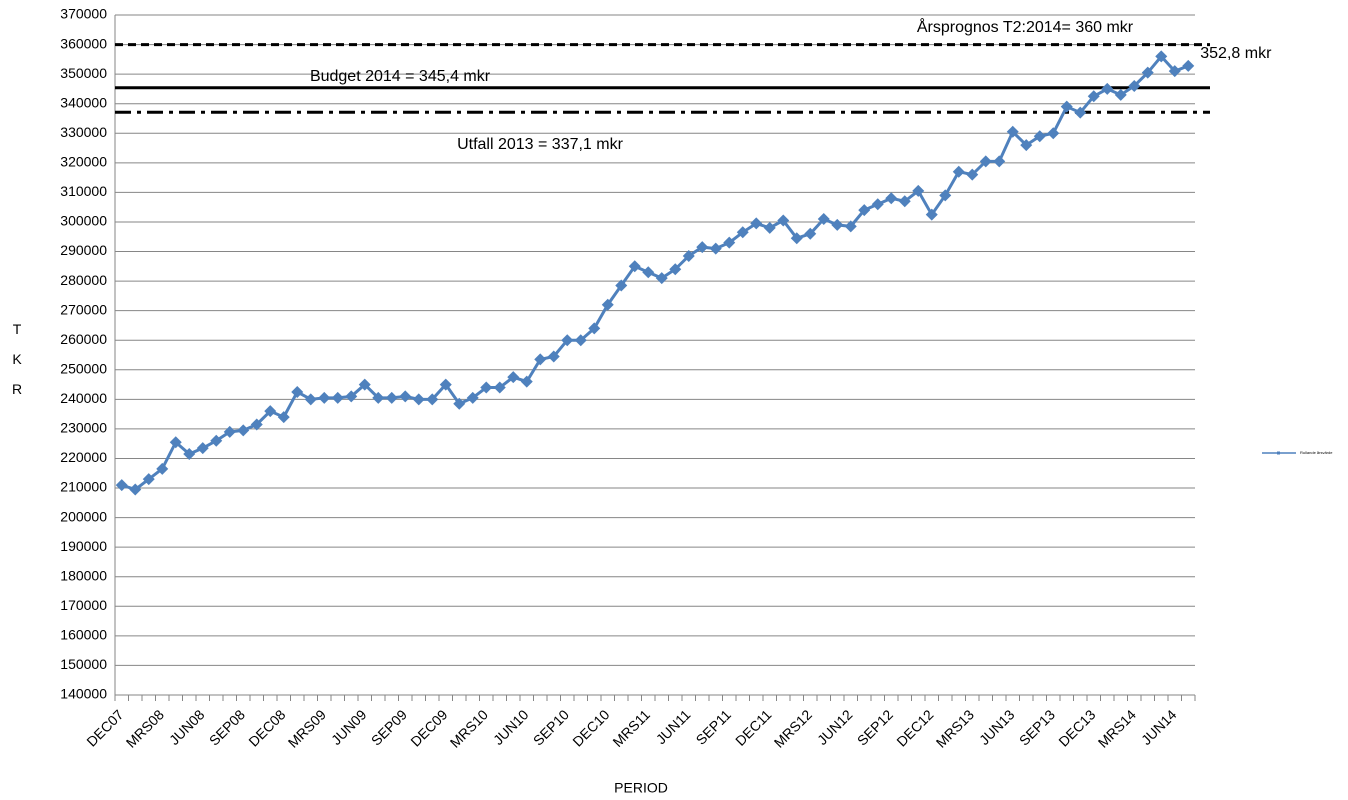 This screenshot has height=800, width=1348. What do you see at coordinates (673, 726) in the screenshot?
I see `x-tick-label: JUN11` at bounding box center [673, 726].